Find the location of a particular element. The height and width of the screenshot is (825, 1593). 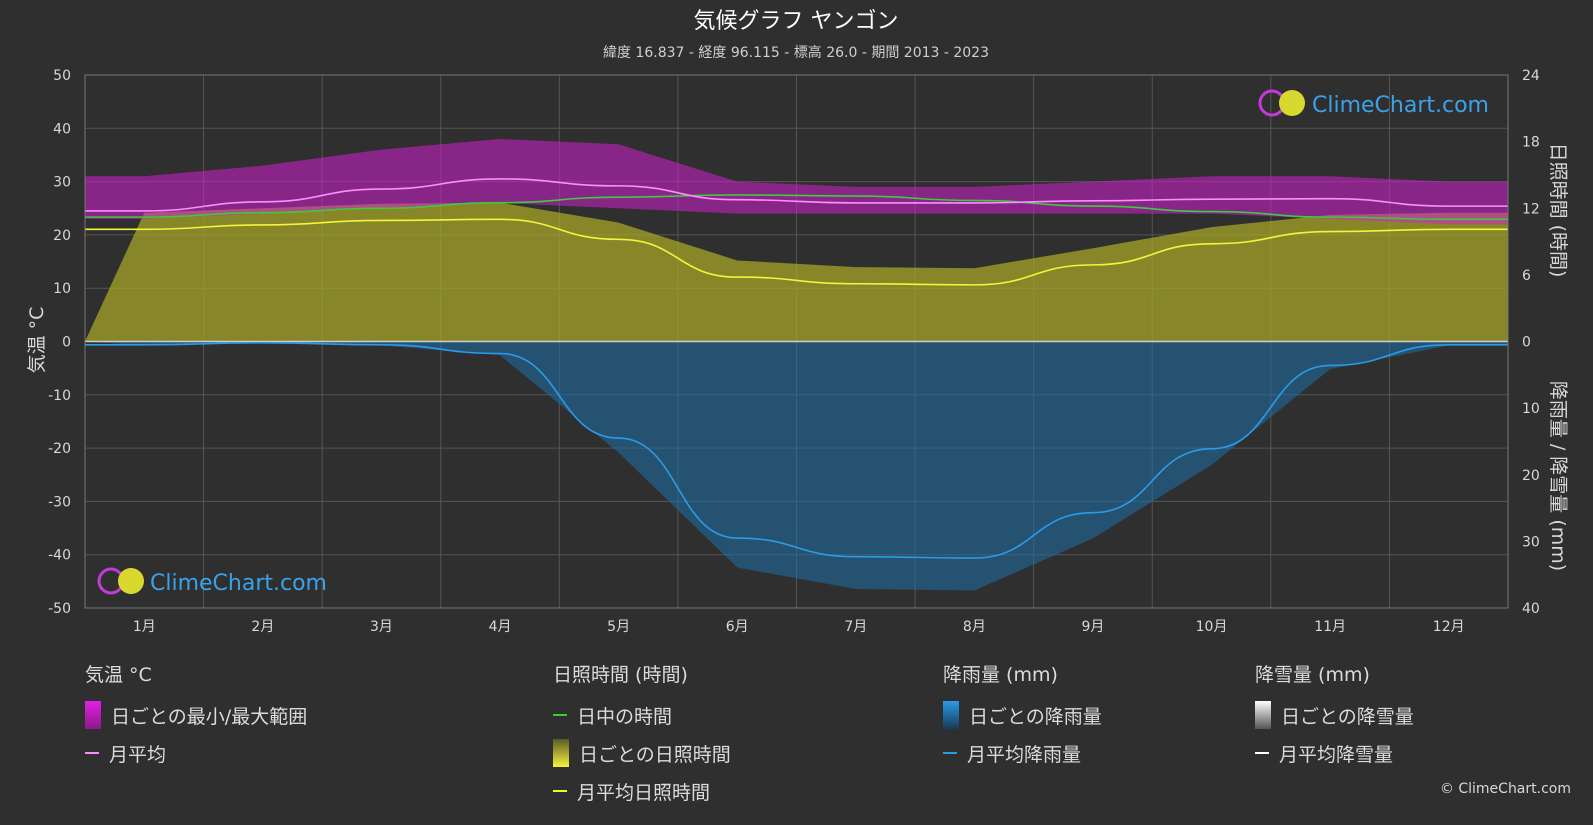

legend-snow-title: 降雪量 (mm) is located at coordinates (1312, 675).